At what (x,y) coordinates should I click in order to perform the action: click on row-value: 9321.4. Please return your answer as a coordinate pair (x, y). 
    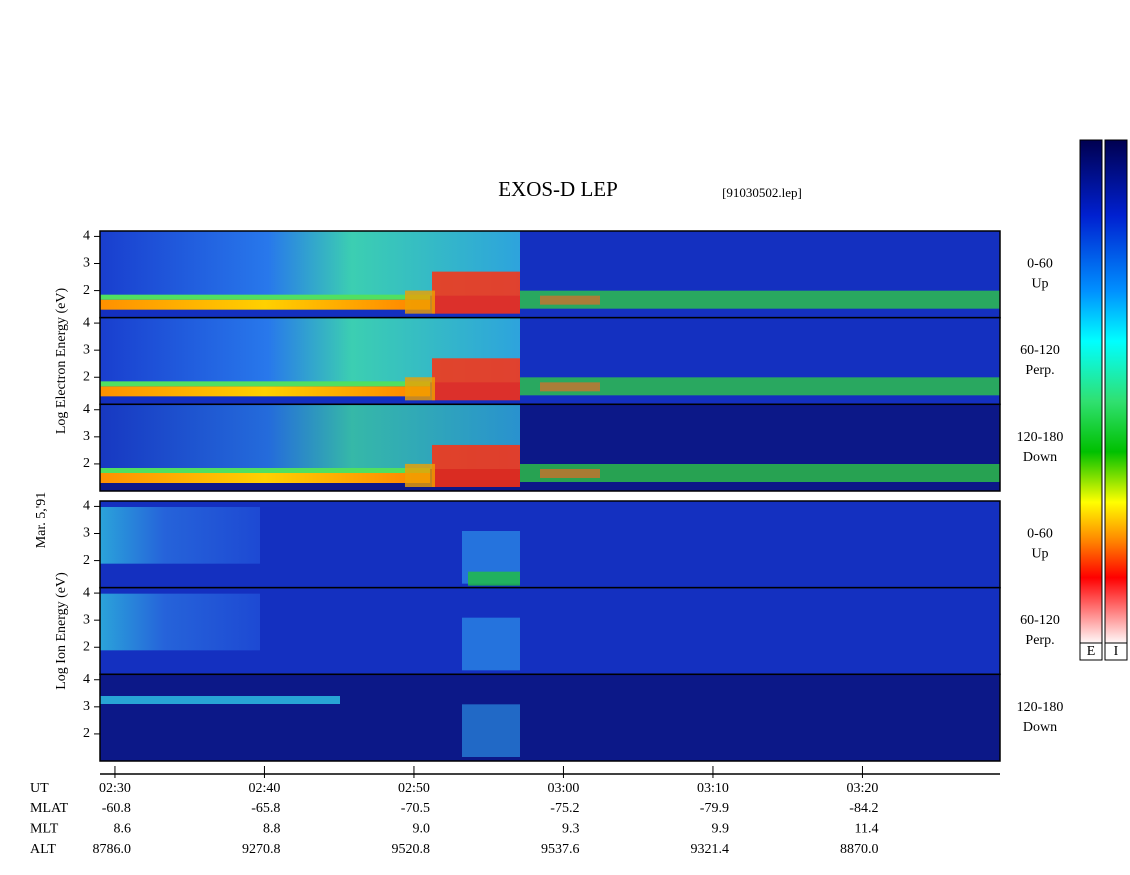
    Looking at the image, I should click on (709, 849).